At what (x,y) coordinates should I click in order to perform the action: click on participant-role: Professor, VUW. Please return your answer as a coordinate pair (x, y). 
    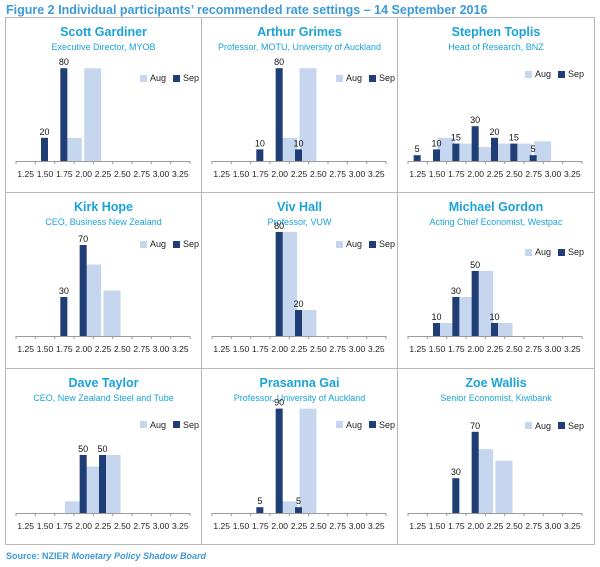
    Looking at the image, I should click on (299, 222).